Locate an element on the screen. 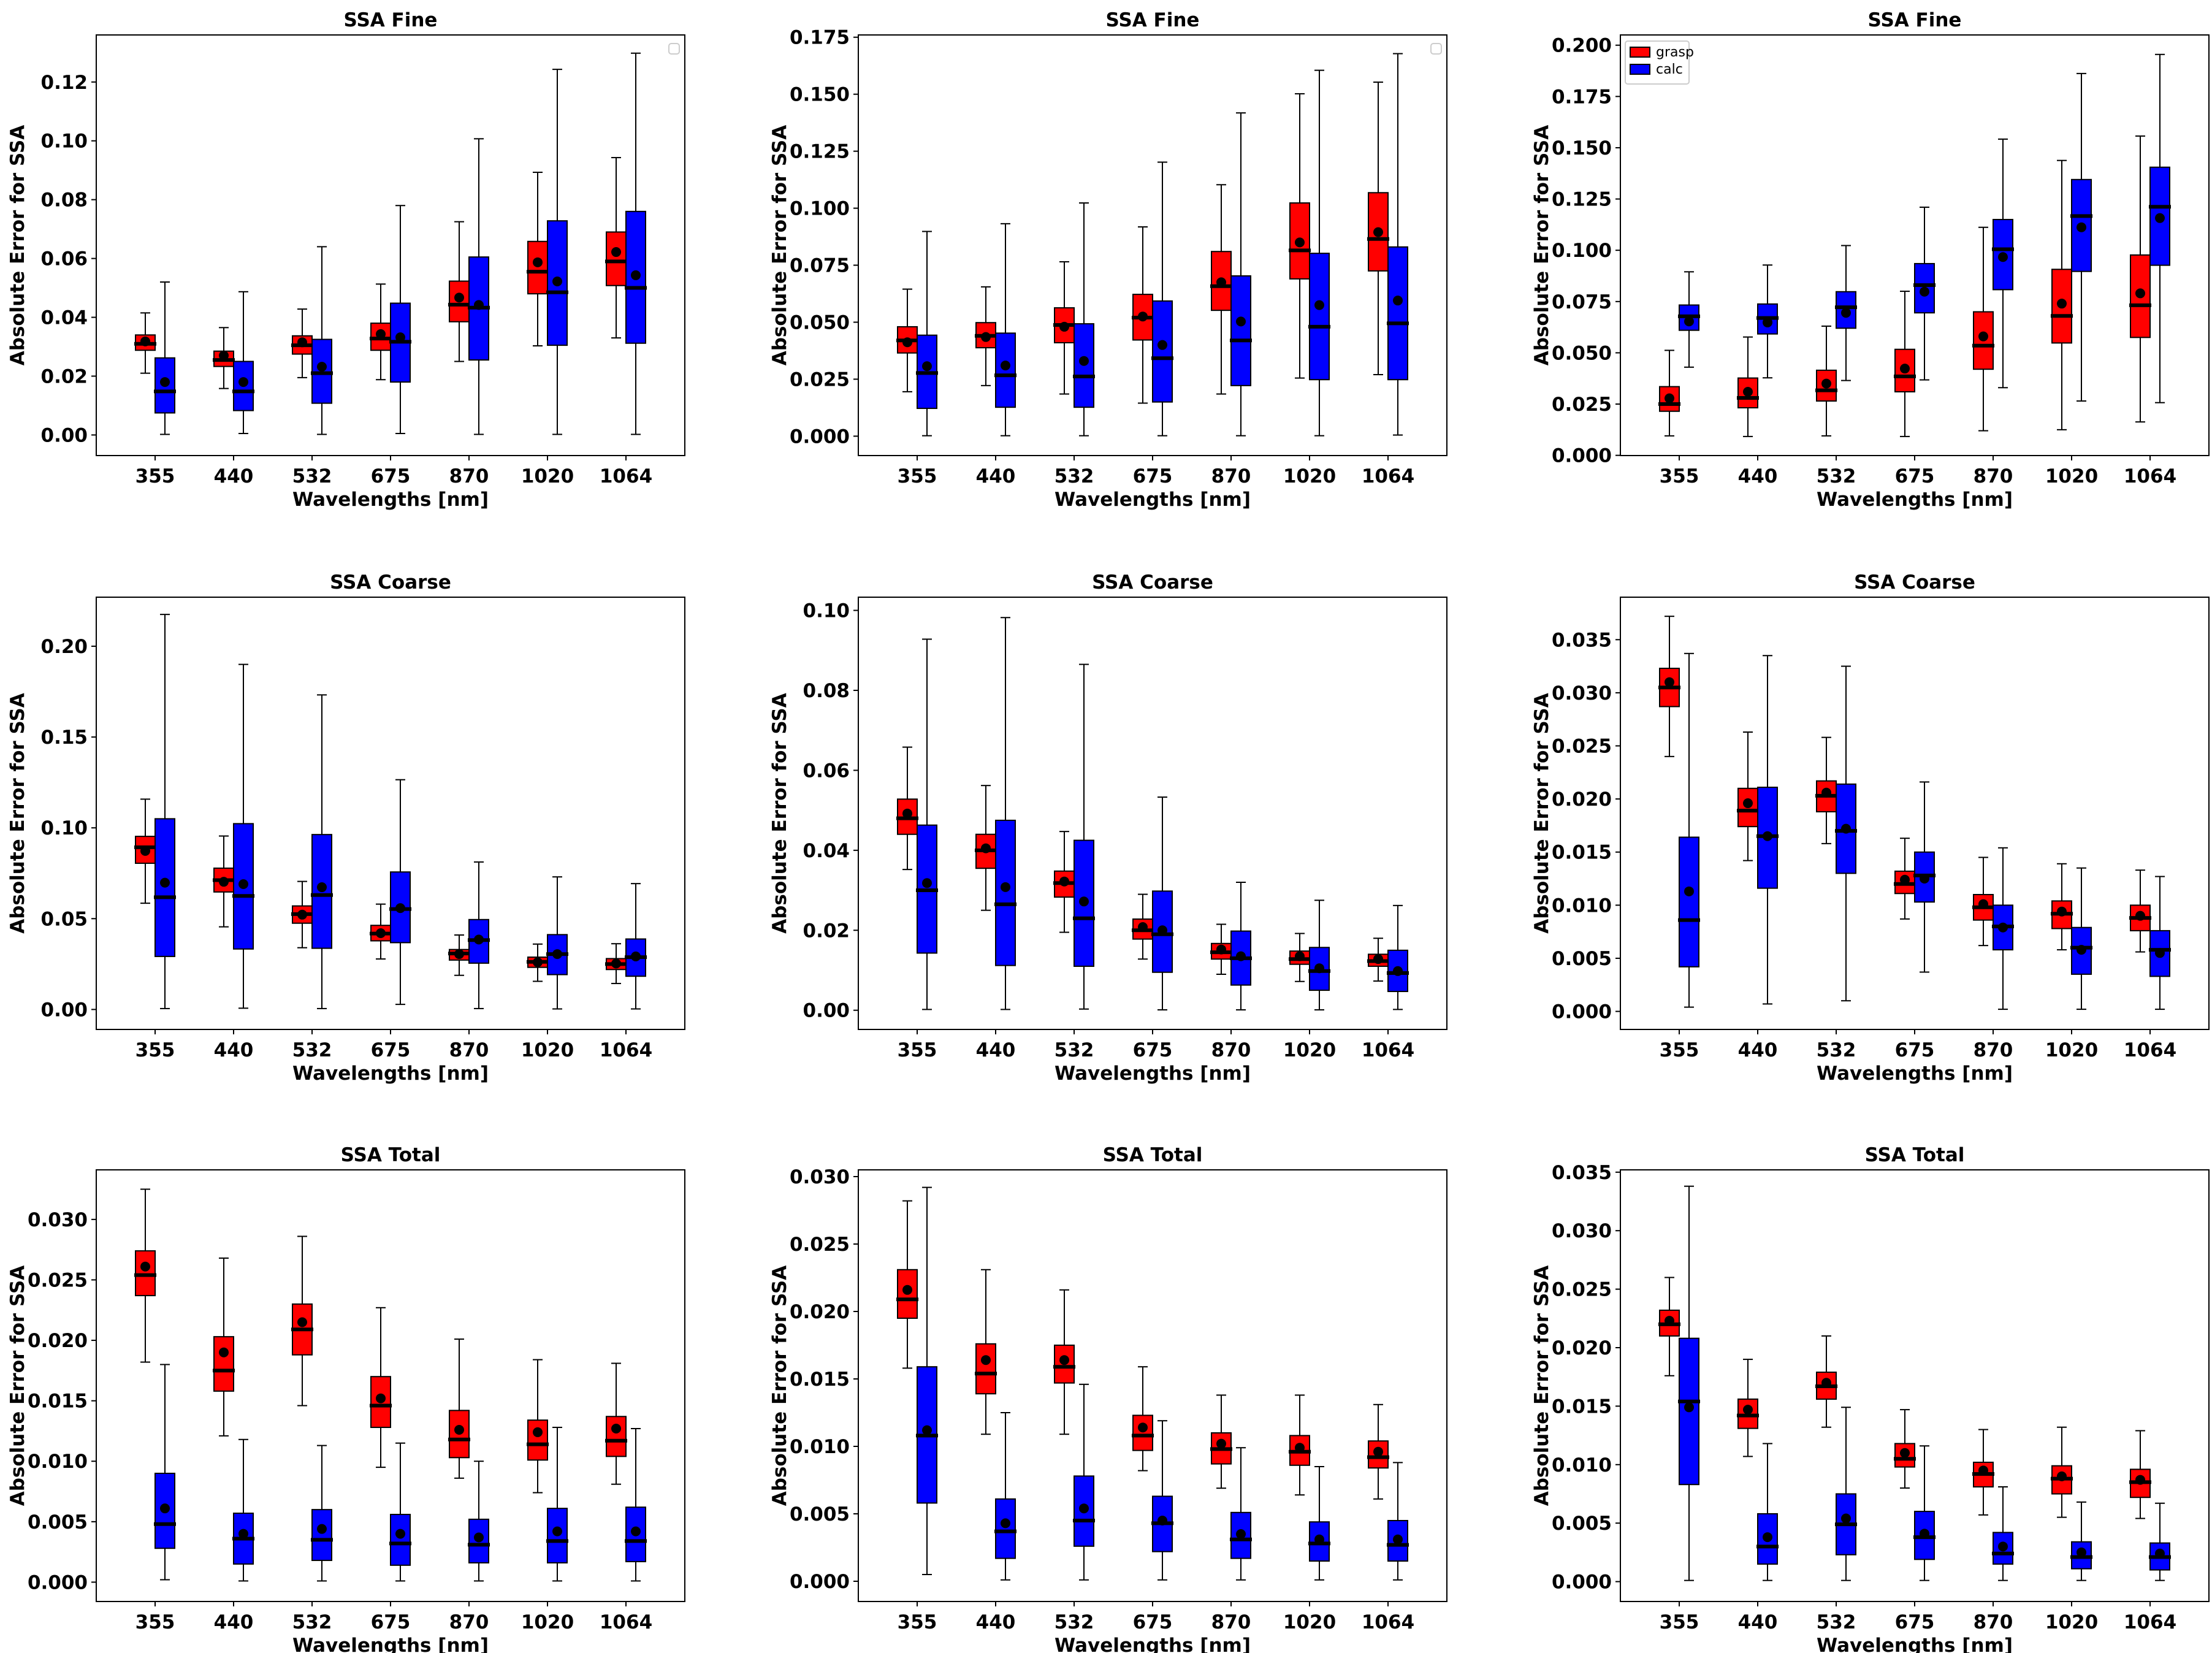 Image resolution: width=2212 pixels, height=1653 pixels. y-tick-label: 0.030 is located at coordinates (1582, 1231).